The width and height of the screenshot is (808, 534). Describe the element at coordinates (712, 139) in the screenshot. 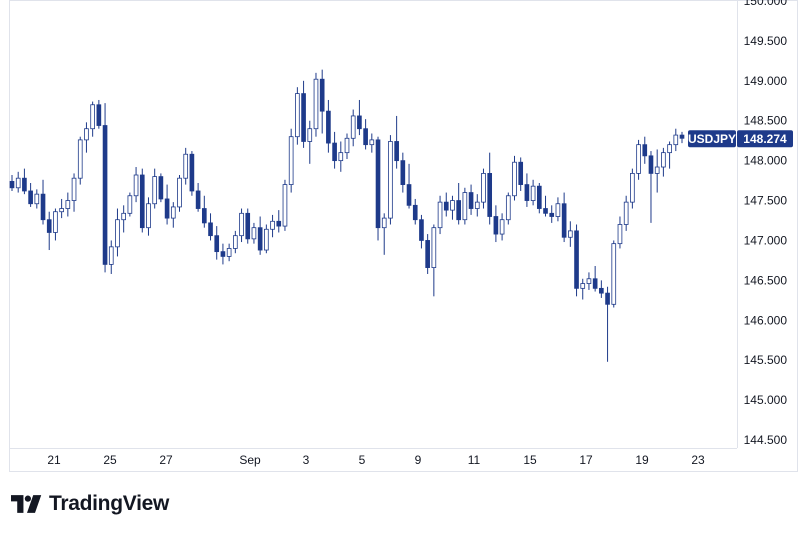

I see `symbol-label: USDJPY` at that location.